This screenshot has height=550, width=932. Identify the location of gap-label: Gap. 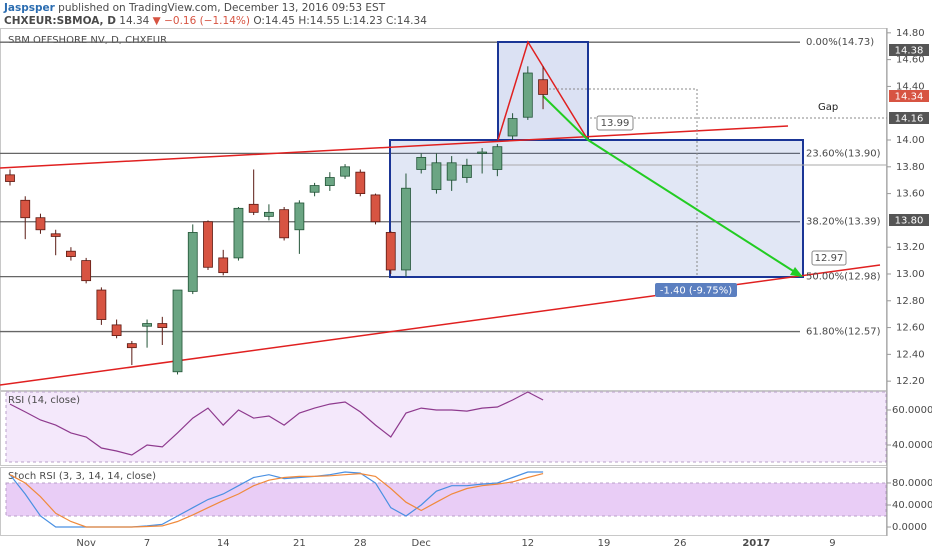
(828, 107).